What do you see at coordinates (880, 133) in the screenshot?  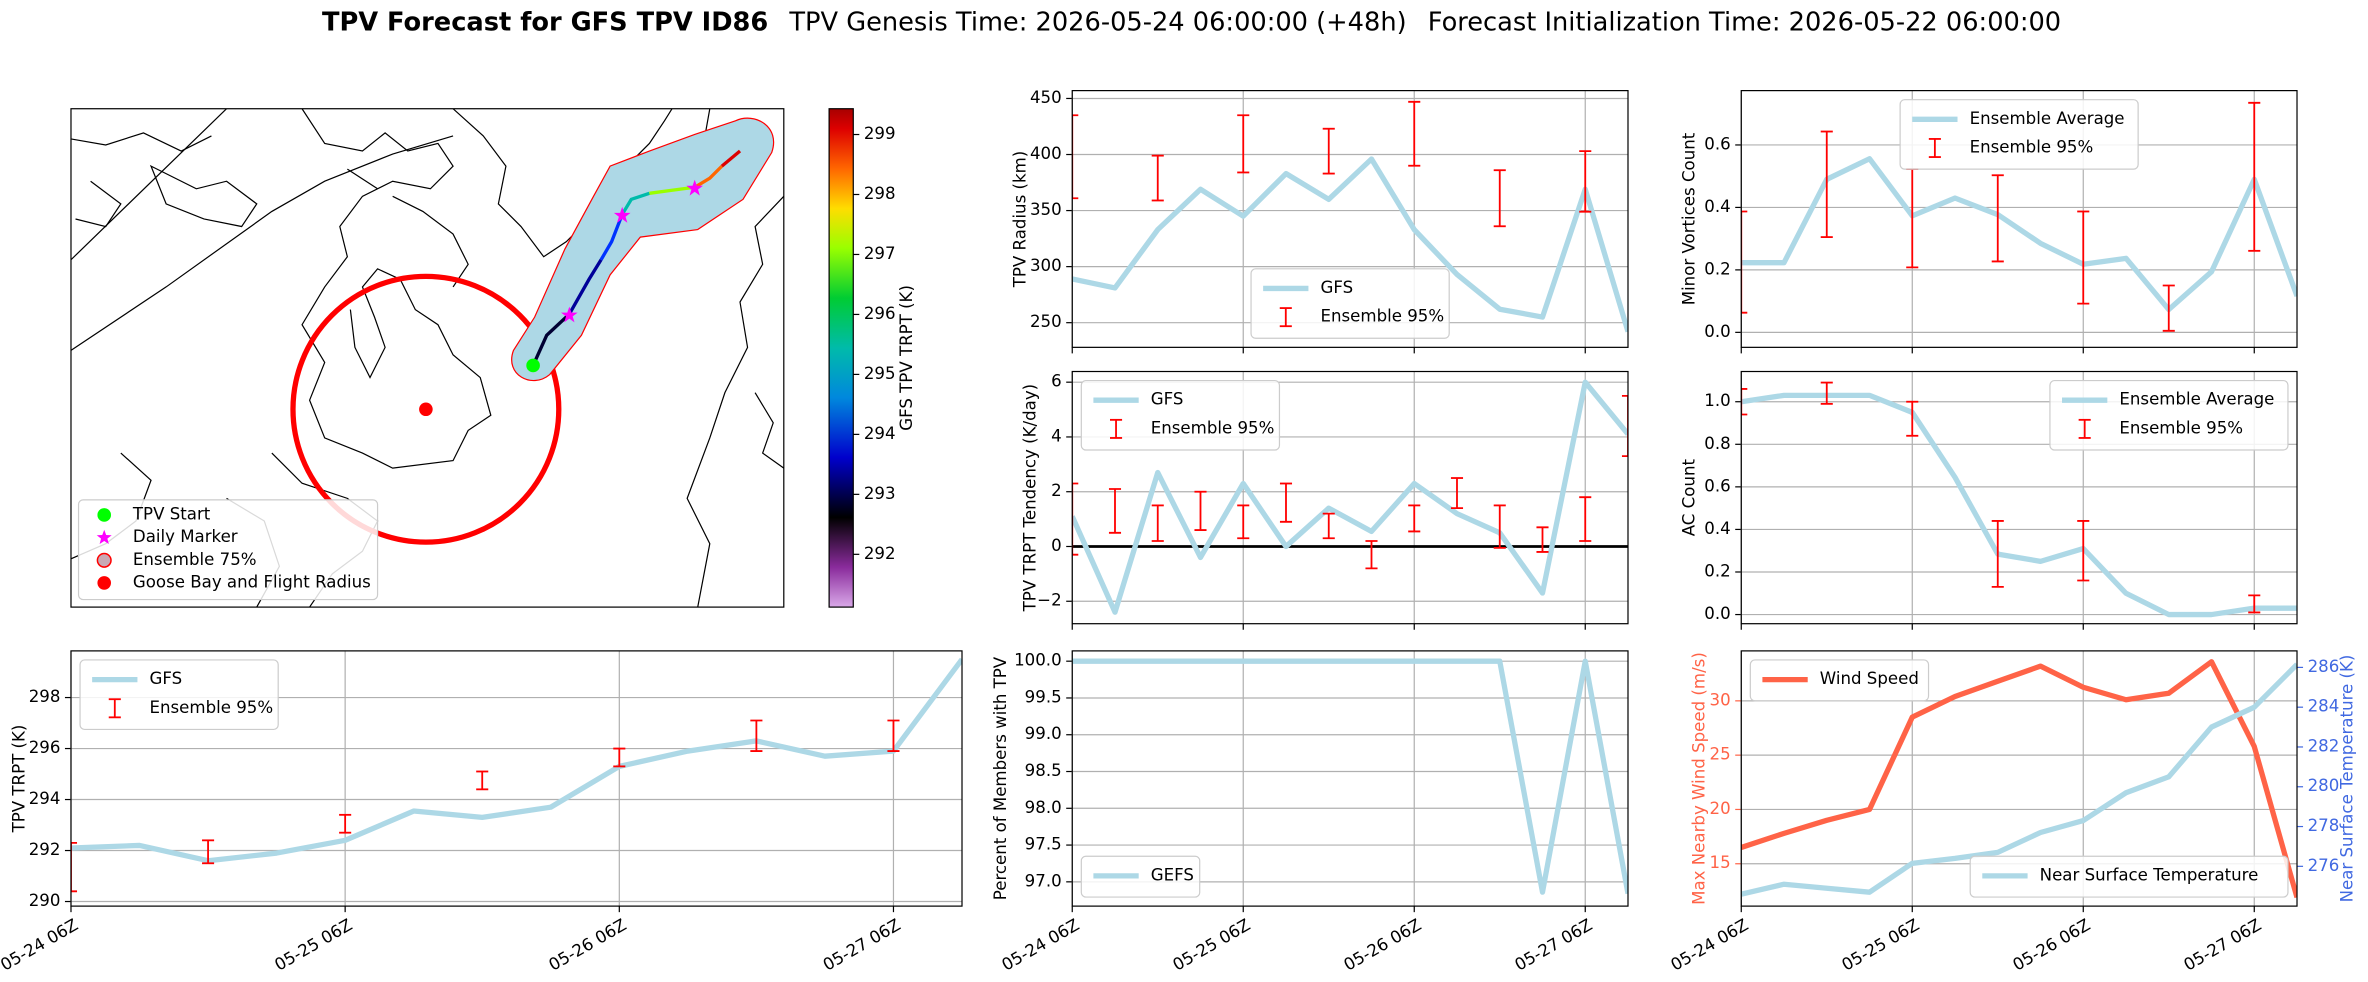 I see `colorbar-tick-label: 299` at bounding box center [880, 133].